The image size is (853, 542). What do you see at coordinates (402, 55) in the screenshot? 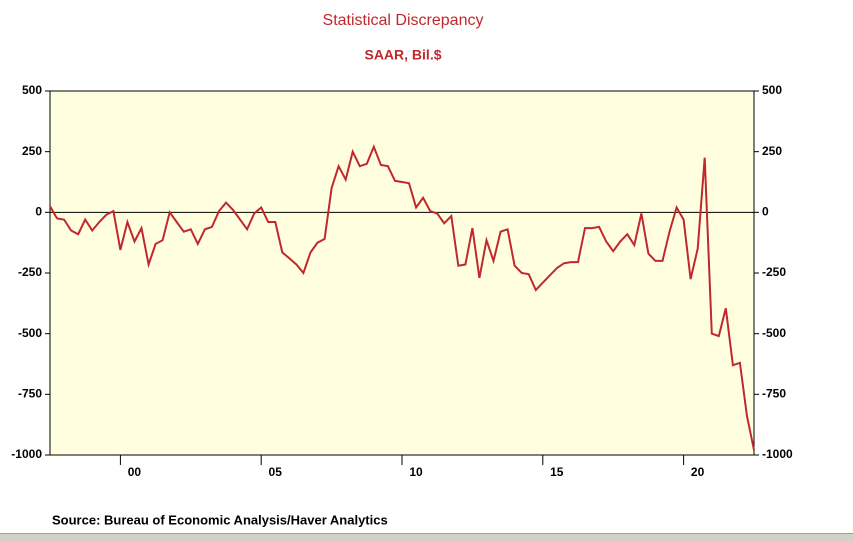
I see `chart-subtitle: SAAR, Bil.$` at bounding box center [402, 55].